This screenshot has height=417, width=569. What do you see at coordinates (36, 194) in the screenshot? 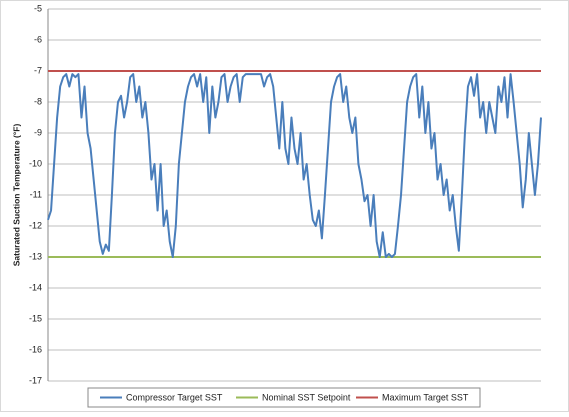
I see `y-tick-label: -11` at bounding box center [36, 194].